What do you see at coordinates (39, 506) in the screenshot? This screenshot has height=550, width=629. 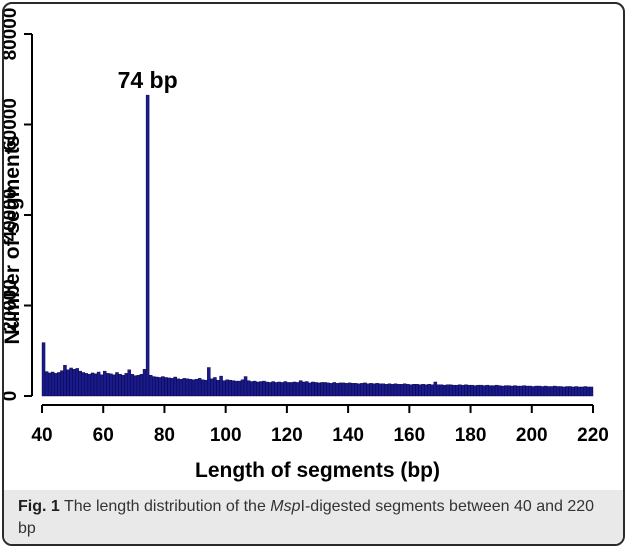 I see `figure-label: Fig. 1` at bounding box center [39, 506].